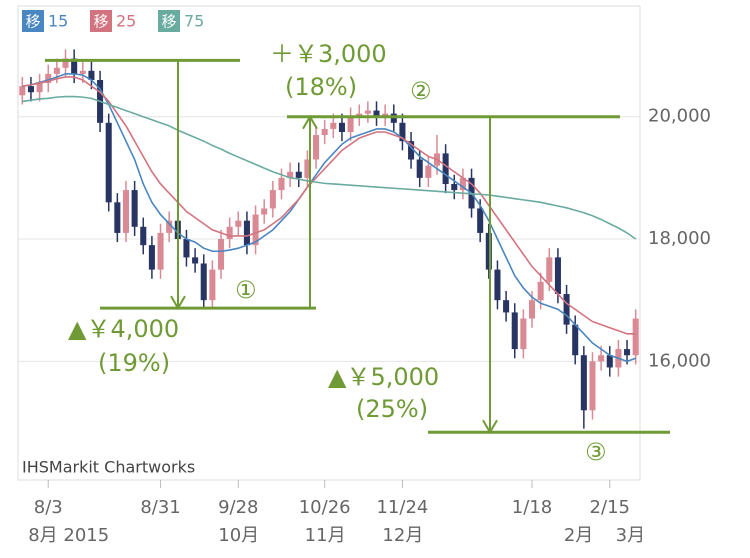 This screenshot has height=558, width=750. I want to click on x-tick-label: 11/24, so click(402, 507).